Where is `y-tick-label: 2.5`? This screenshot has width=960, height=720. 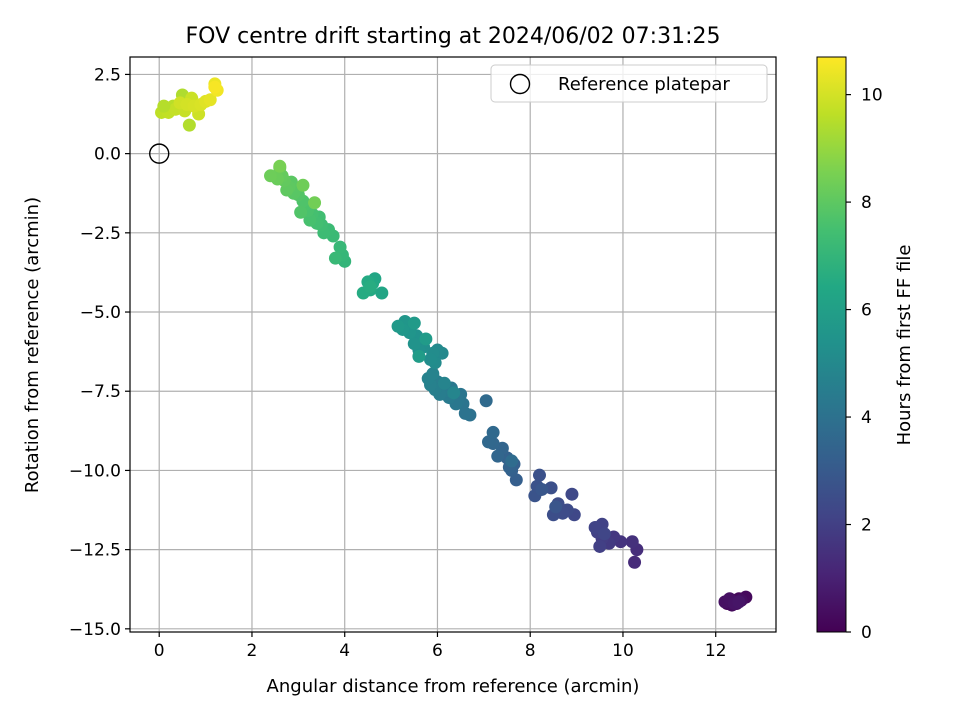
y-tick-label: 2.5 is located at coordinates (107, 75).